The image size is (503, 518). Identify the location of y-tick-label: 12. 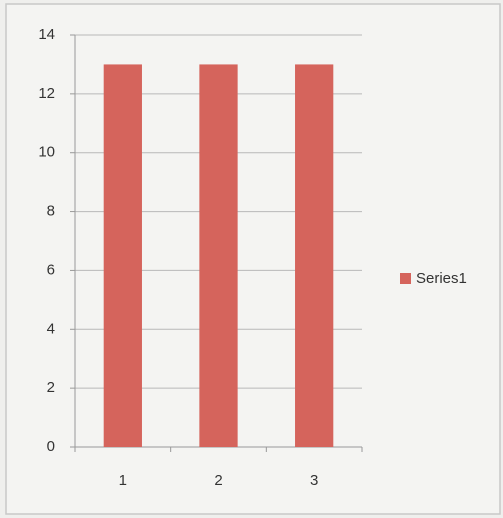
(46, 93).